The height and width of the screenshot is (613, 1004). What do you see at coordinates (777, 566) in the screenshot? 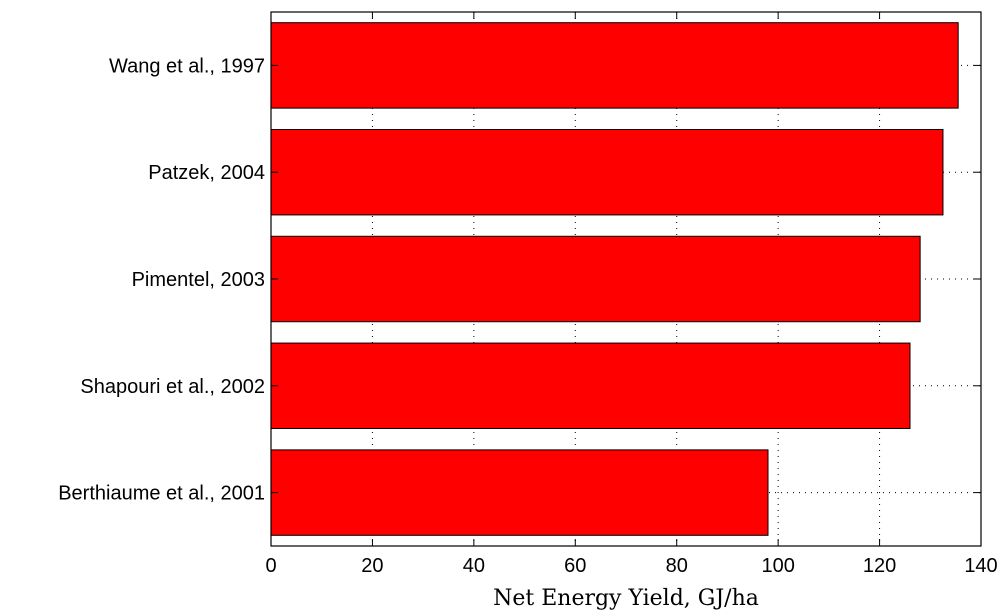
I see `x-tick-label: 100` at bounding box center [777, 566].